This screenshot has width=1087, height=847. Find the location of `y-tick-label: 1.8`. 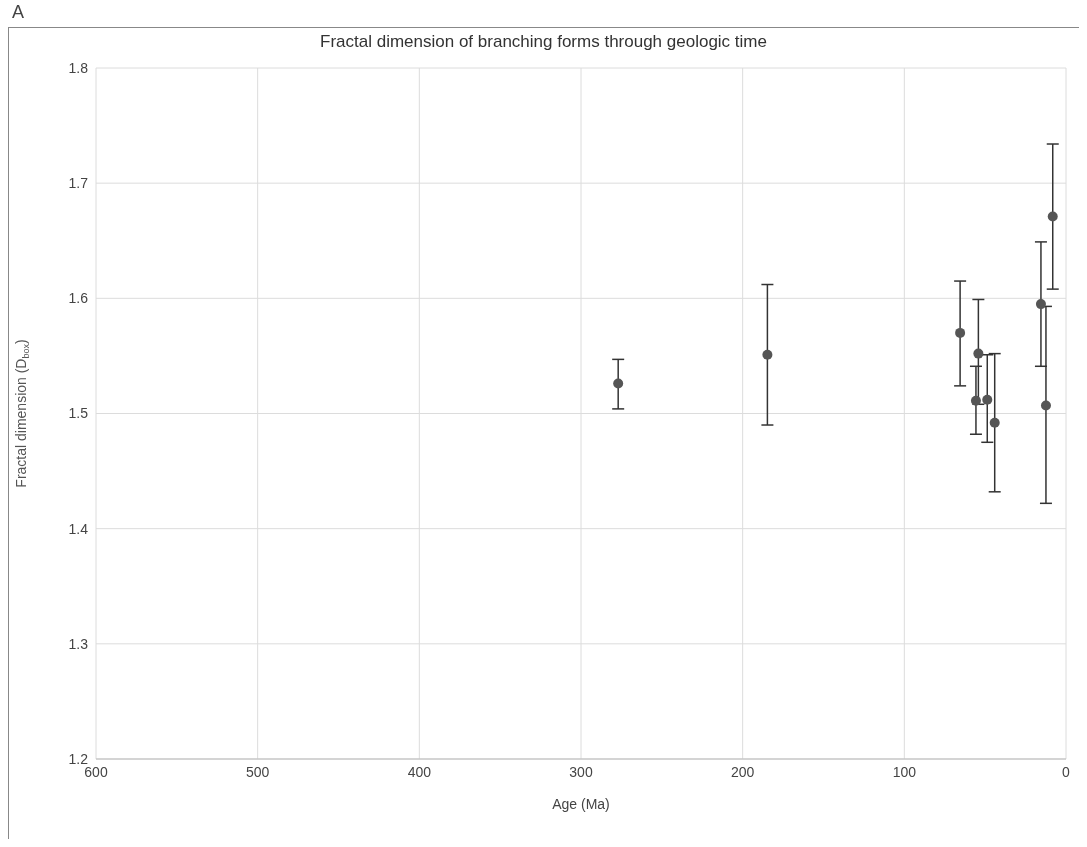

y-tick-label: 1.8 is located at coordinates (78, 67).